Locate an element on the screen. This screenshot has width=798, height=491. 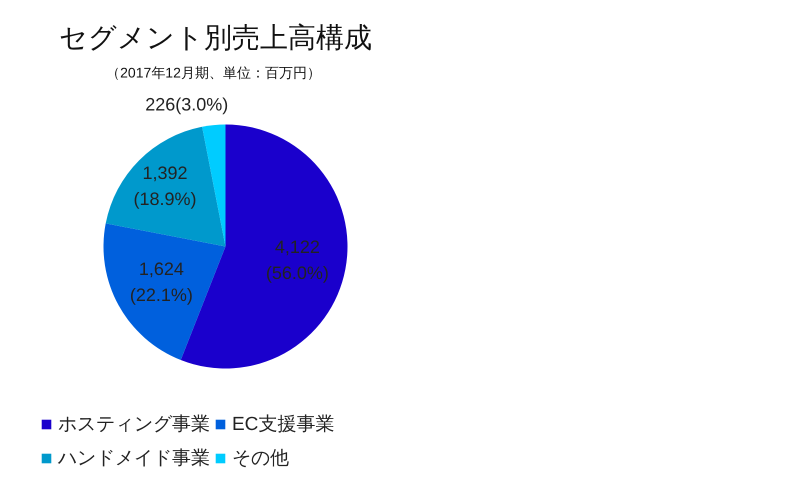
legend-label: その他 is located at coordinates (260, 459).